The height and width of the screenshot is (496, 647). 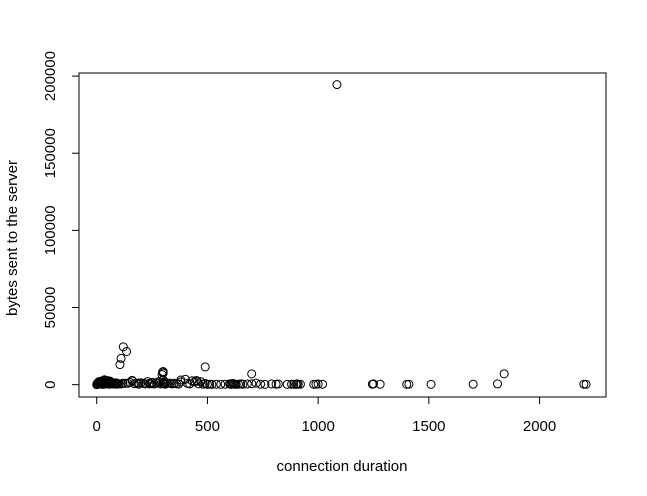 I want to click on y-tick-label: 0, so click(x=50, y=384).